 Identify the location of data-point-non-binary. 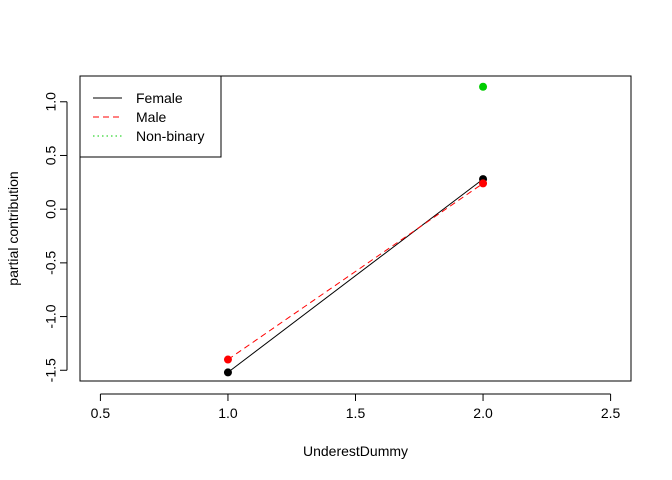
(483, 86).